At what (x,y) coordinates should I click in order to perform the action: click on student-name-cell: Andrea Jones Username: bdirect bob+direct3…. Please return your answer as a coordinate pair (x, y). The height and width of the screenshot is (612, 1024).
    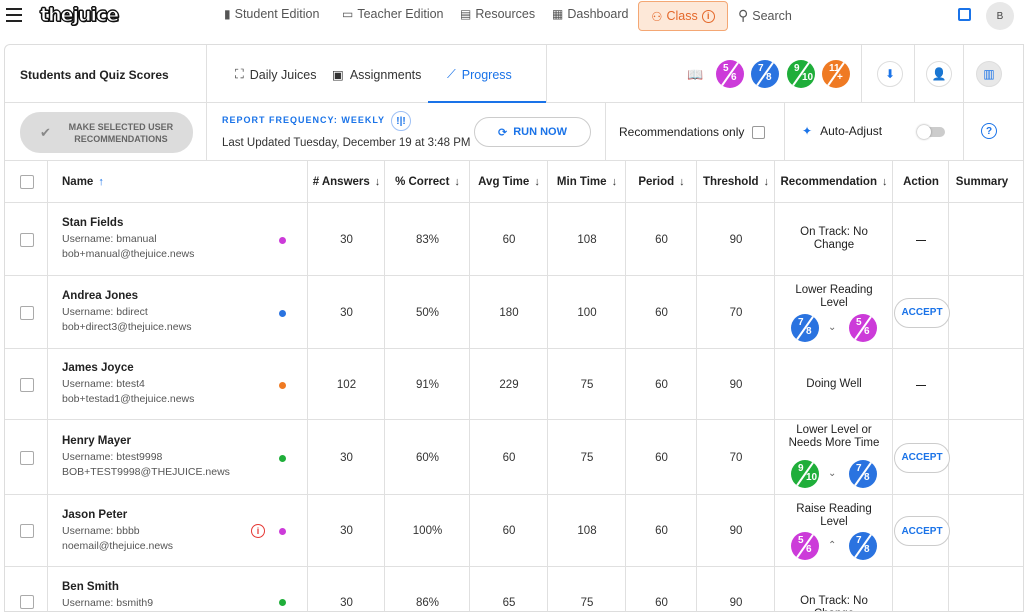
    Looking at the image, I should click on (126, 312).